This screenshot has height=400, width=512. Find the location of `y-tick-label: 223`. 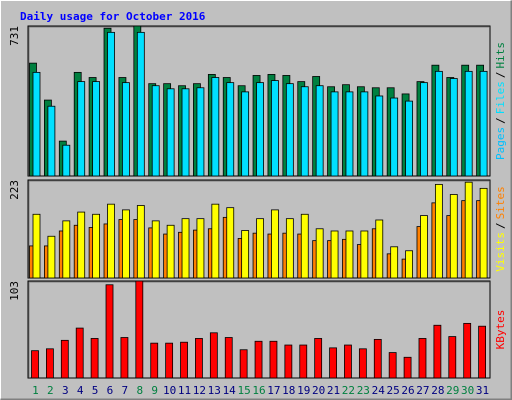

y-tick-label: 223 is located at coordinates (14, 190).